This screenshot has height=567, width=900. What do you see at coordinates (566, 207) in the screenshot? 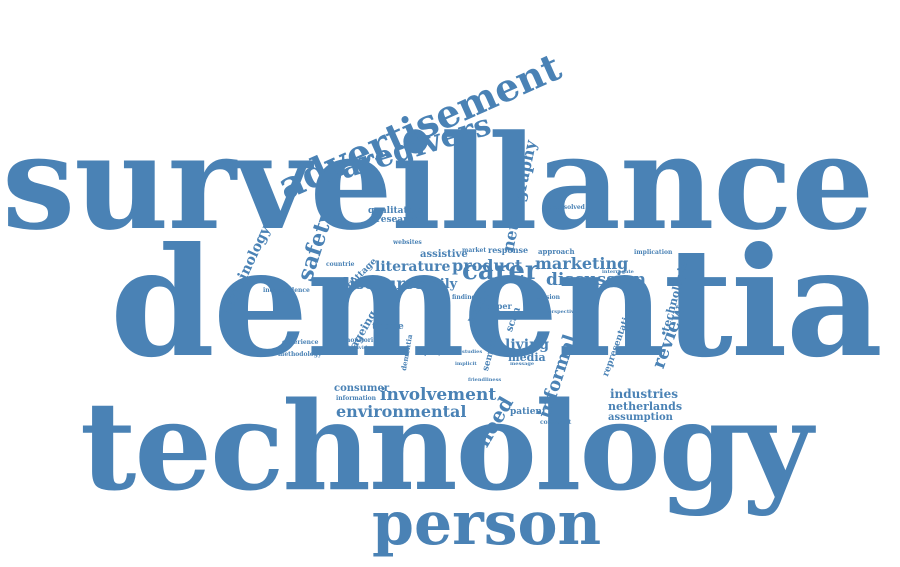
I see `word-unresolved: unresolved` at bounding box center [566, 207].